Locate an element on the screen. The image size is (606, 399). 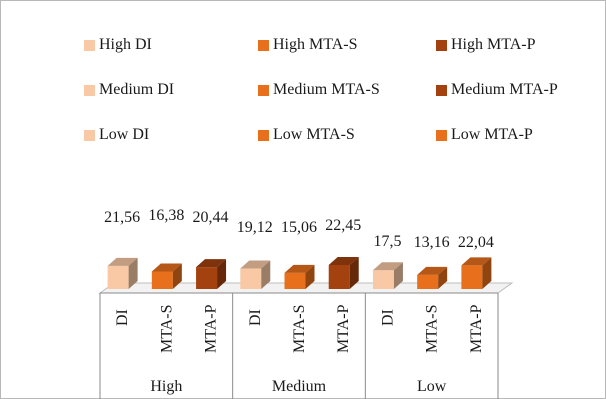
data-label: 22,45 is located at coordinates (343, 225).